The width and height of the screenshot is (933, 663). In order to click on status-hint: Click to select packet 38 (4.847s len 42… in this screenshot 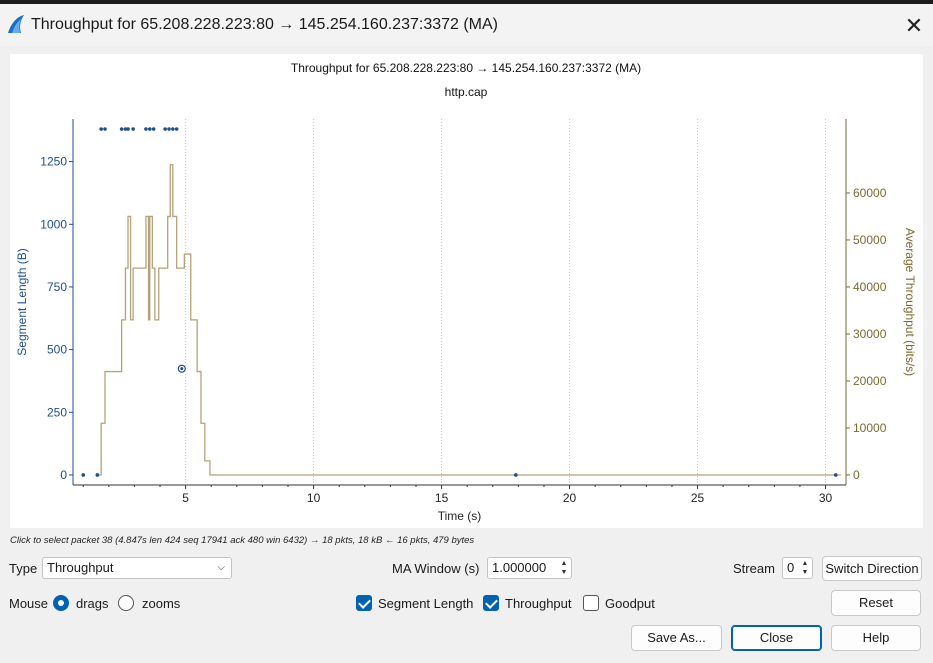, I will do `click(242, 540)`.